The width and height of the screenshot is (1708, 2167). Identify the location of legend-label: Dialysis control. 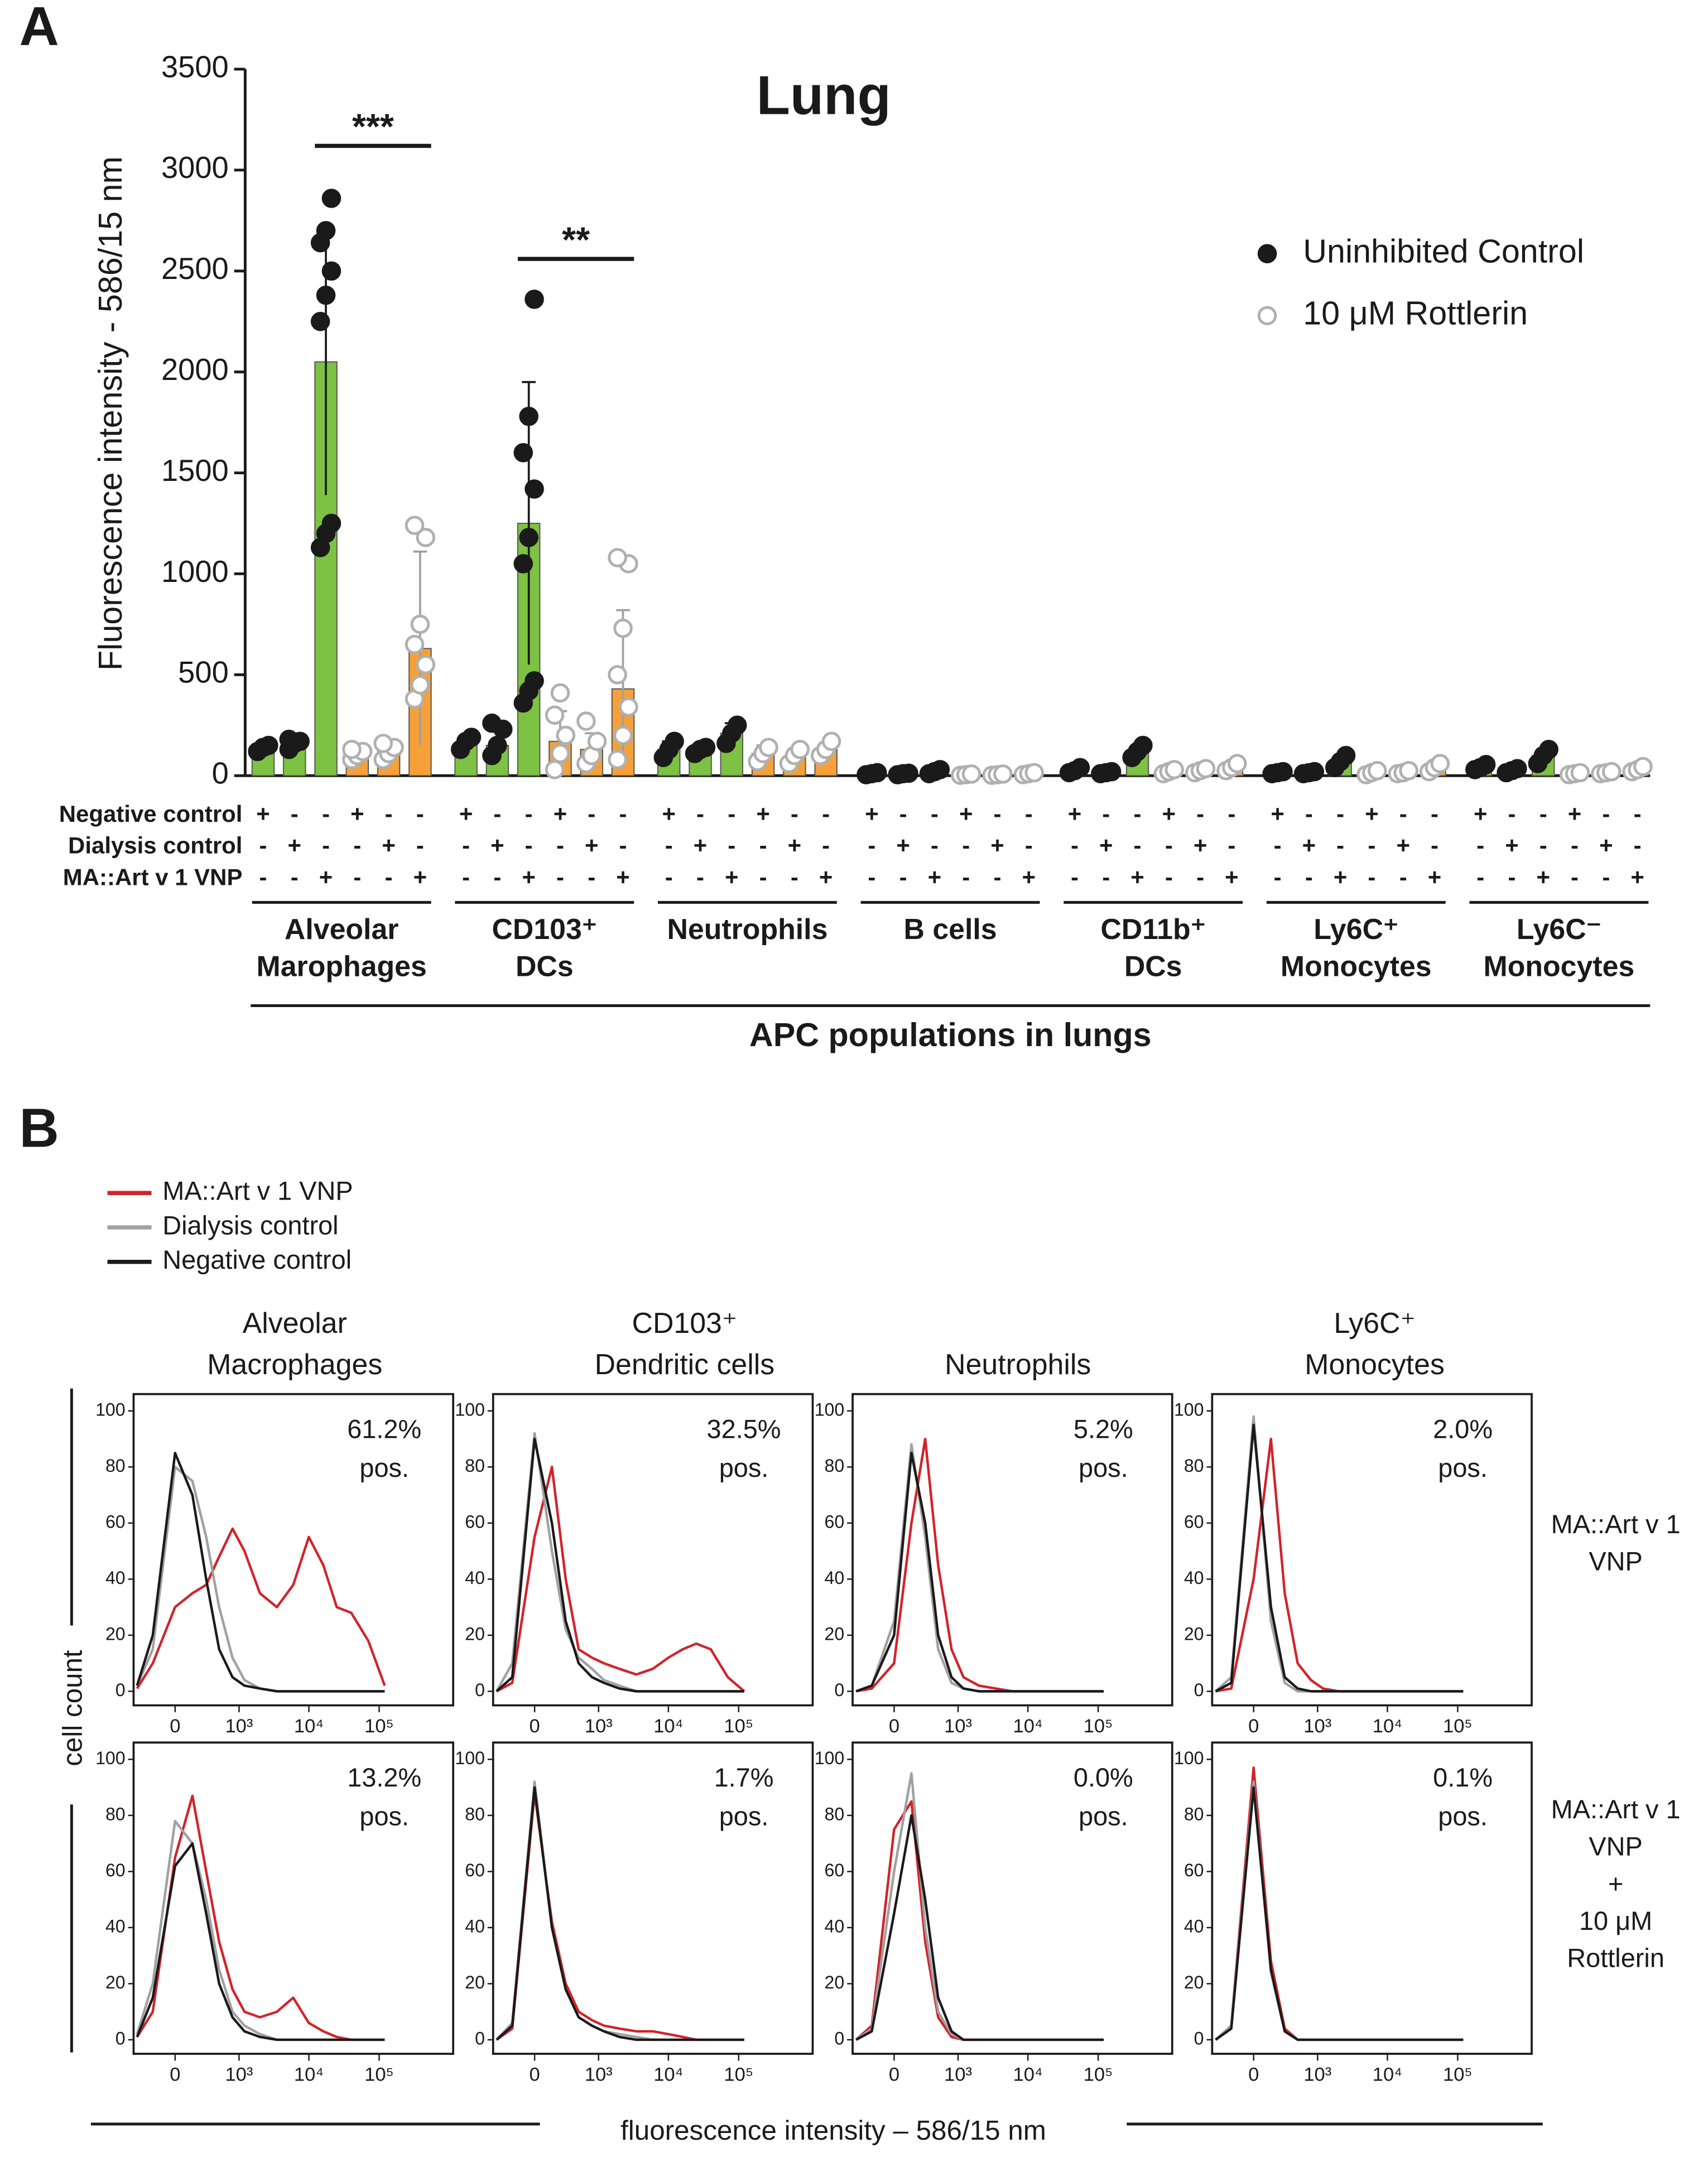
(250, 1225).